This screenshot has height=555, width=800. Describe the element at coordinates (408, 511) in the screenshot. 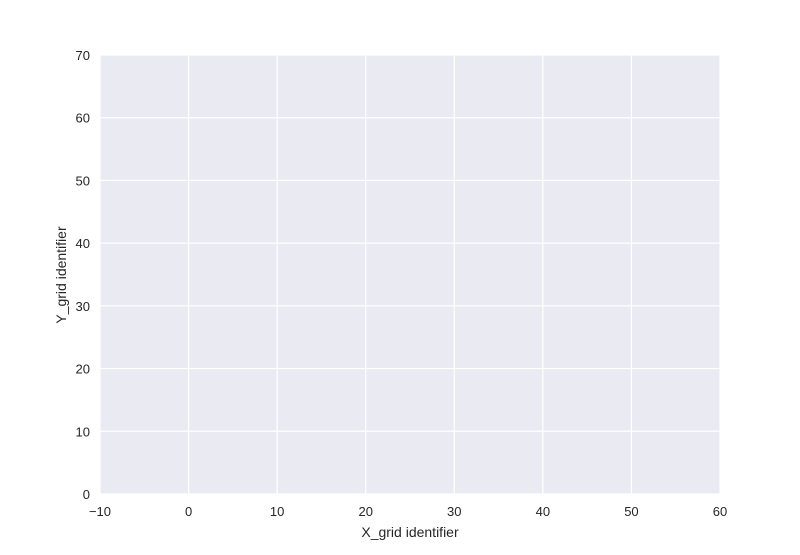

I see `x-tick-labels: −10 0 10 20 30 40 50 60` at that location.